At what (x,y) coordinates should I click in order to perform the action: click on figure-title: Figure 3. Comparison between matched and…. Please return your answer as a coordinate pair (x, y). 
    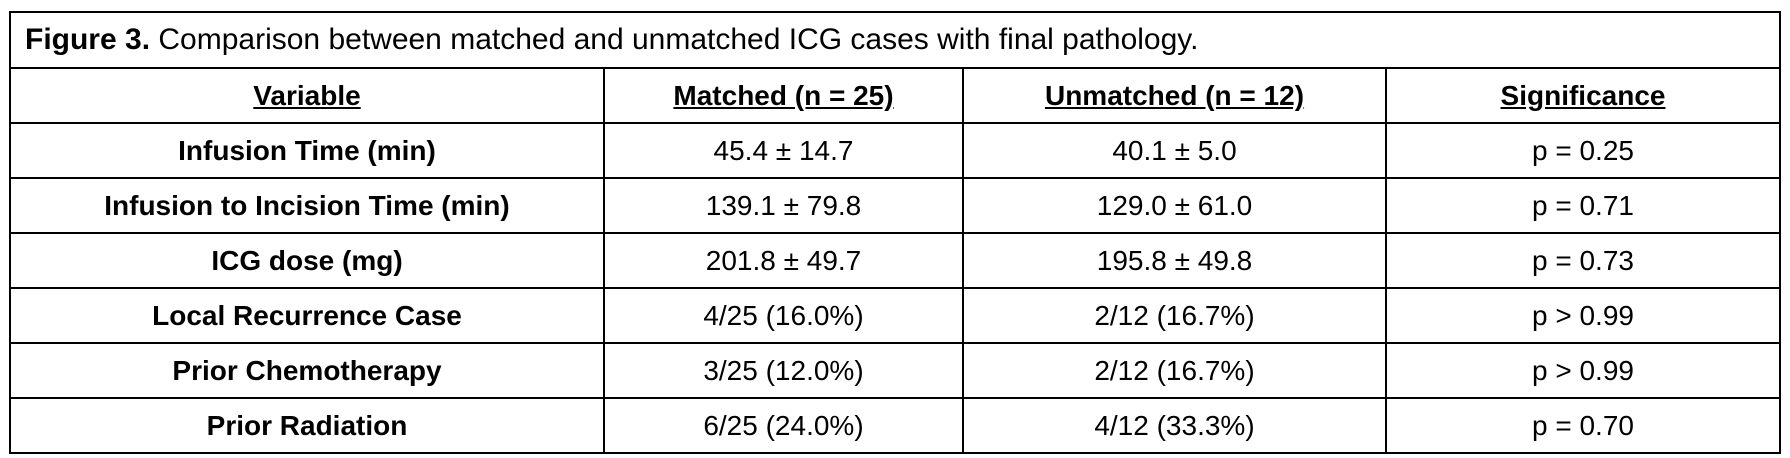
    Looking at the image, I should click on (895, 41).